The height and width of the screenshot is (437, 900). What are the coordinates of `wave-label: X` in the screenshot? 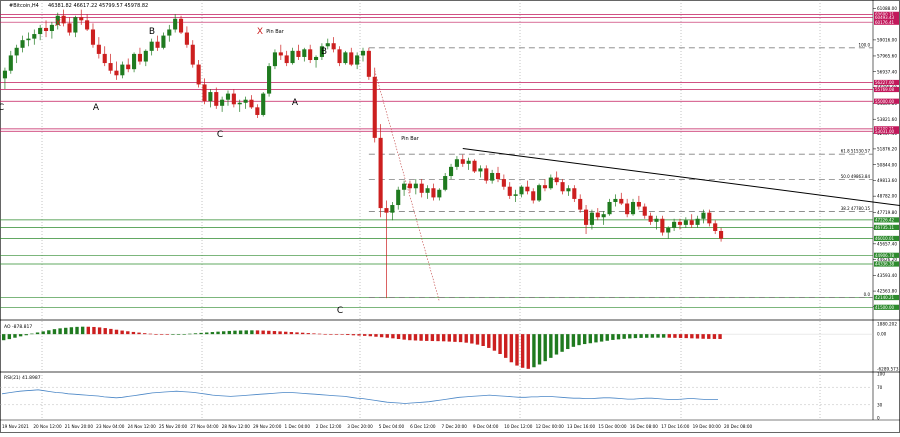 It's located at (260, 32).